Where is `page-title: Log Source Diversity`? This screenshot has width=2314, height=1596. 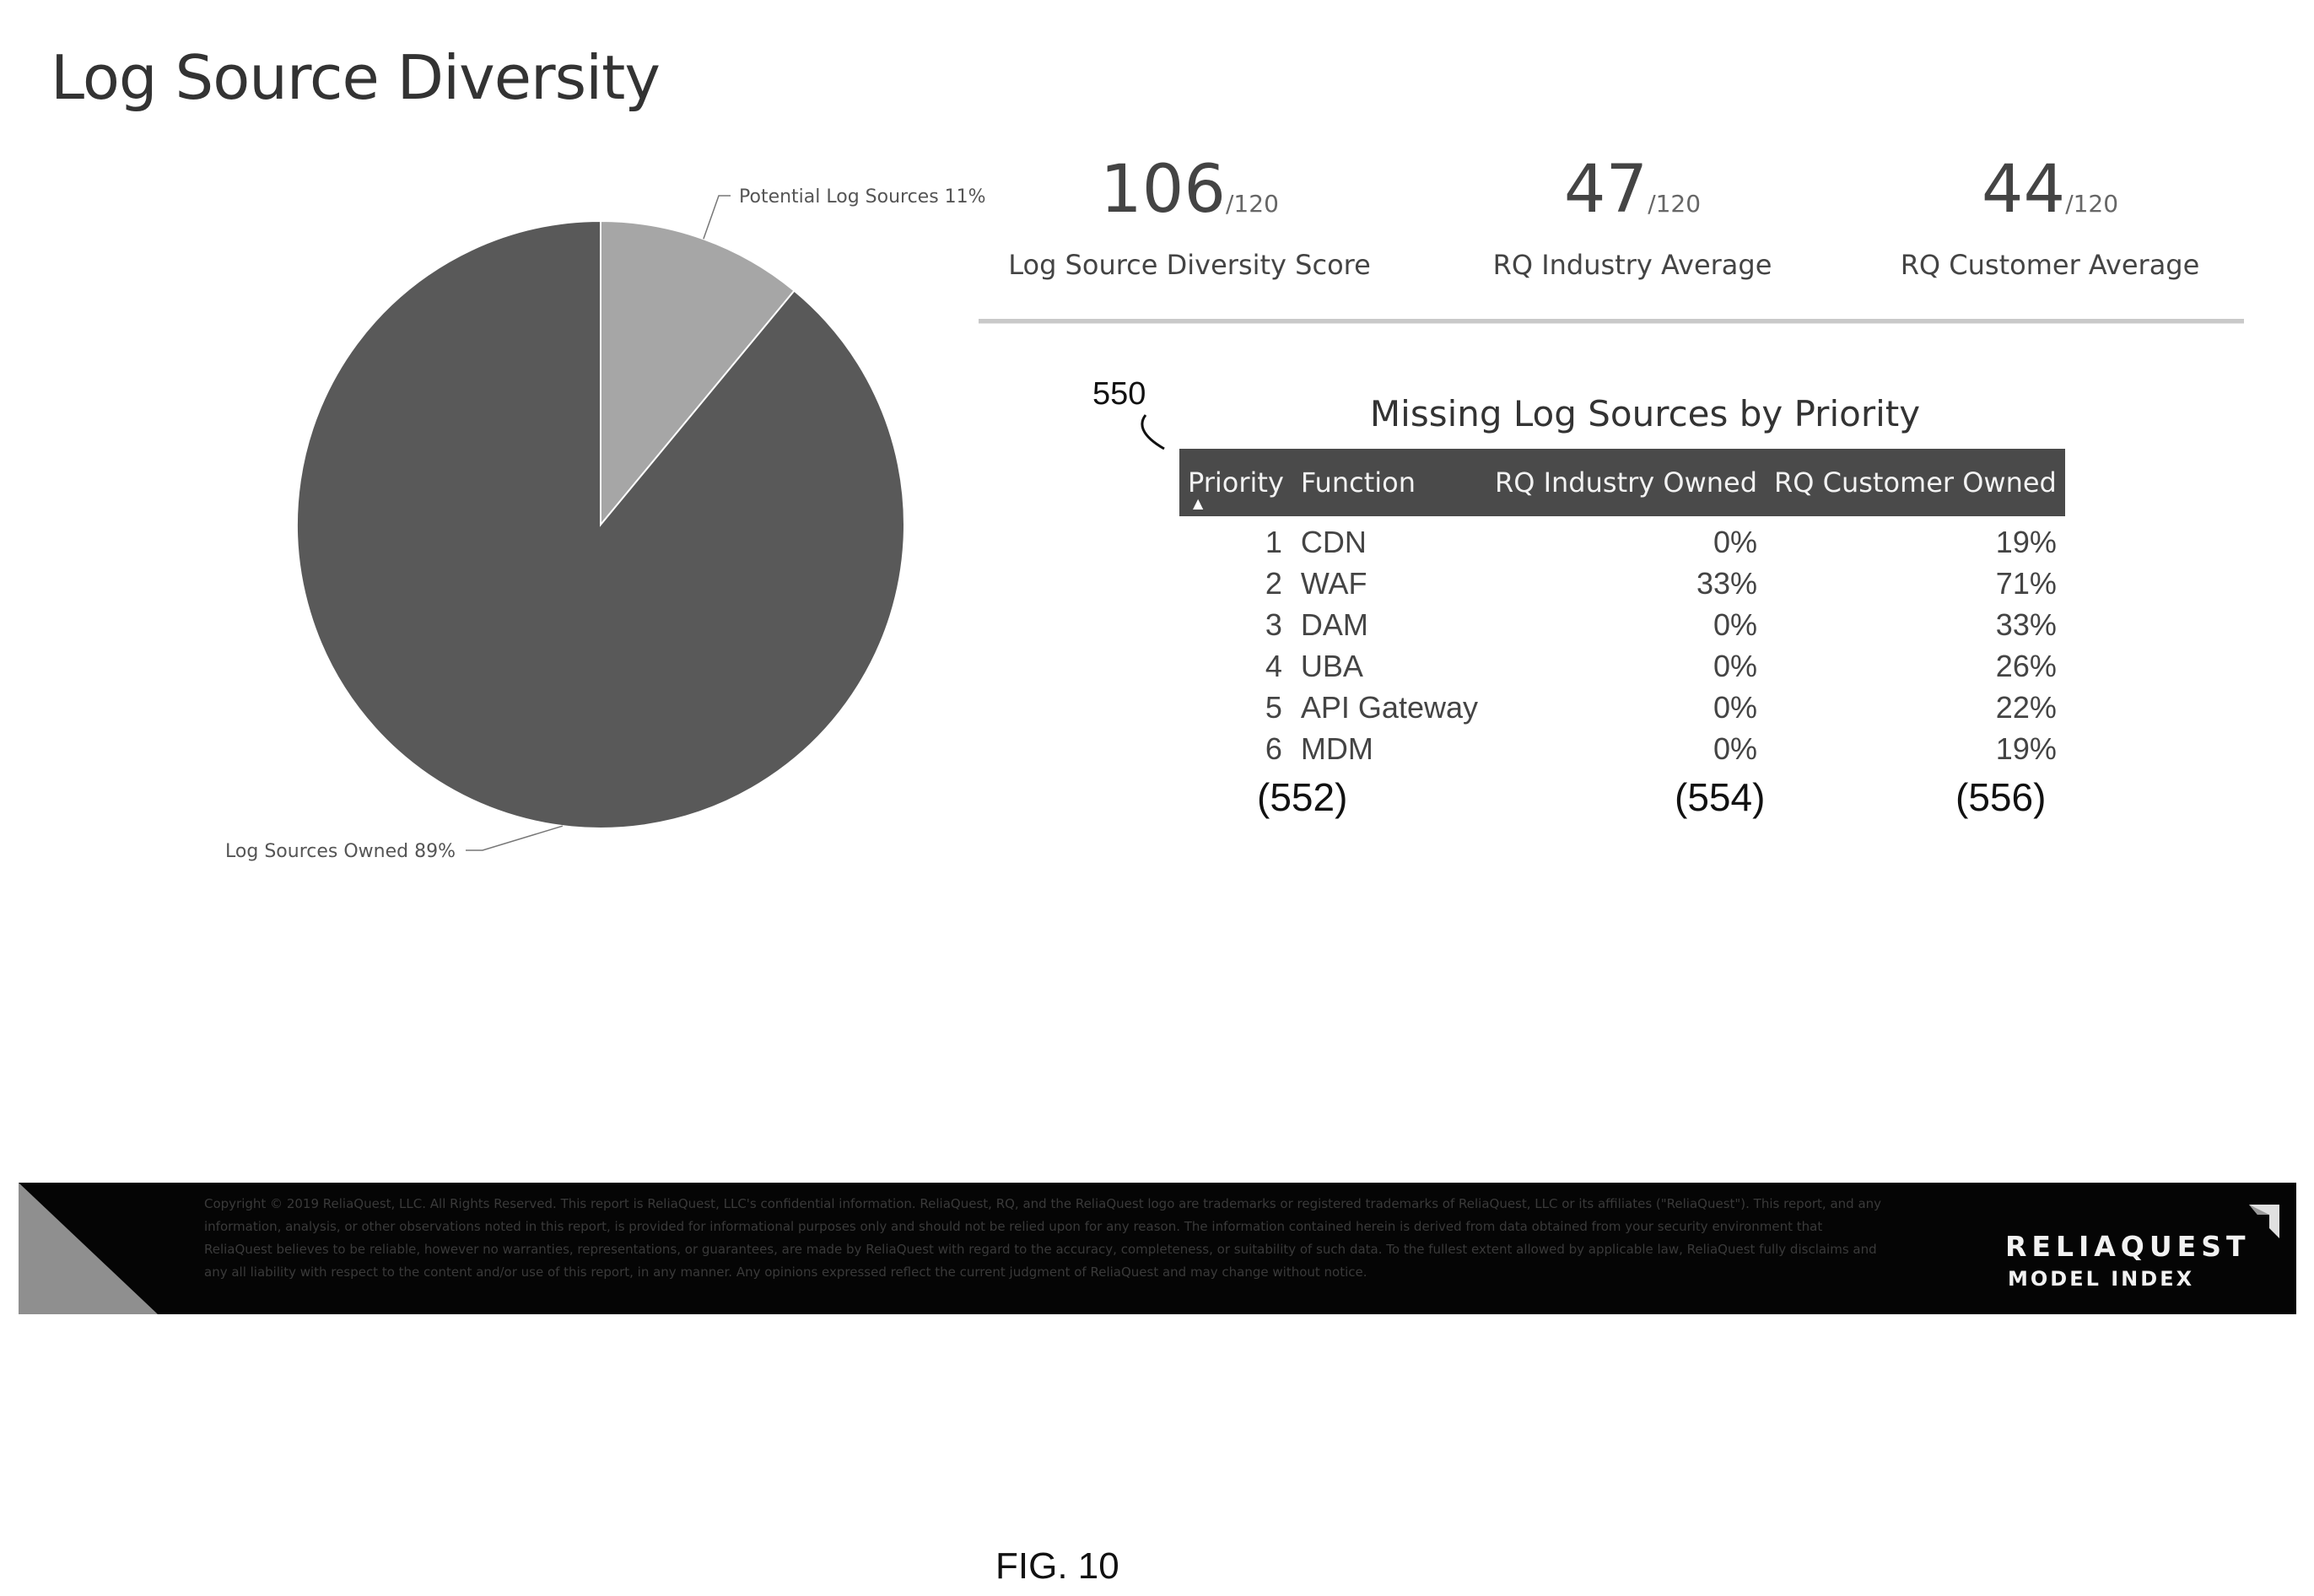 page-title: Log Source Diversity is located at coordinates (356, 78).